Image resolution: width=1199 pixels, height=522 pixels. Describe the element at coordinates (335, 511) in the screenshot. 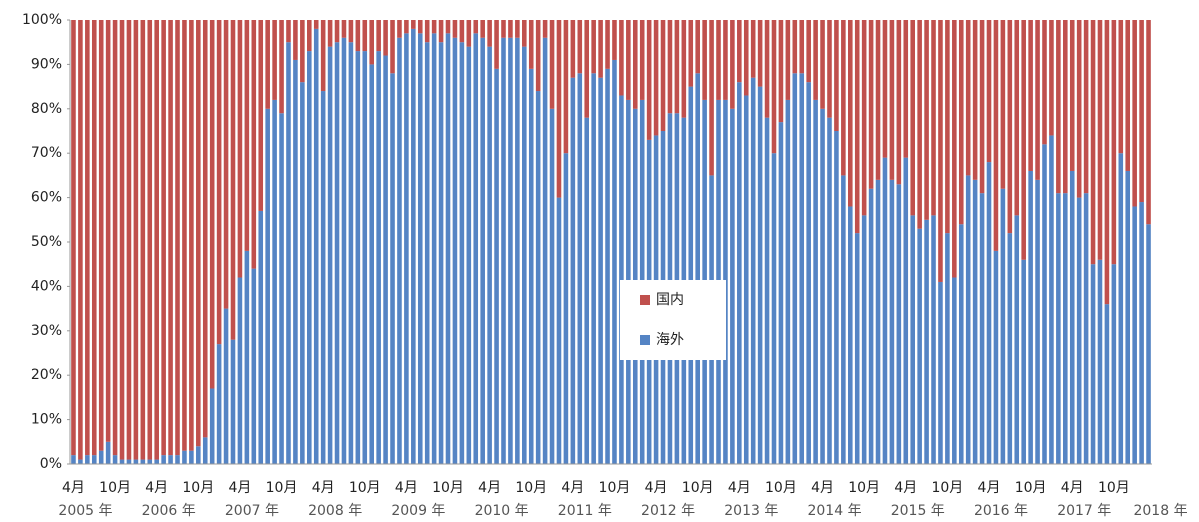

I see `x-year-label: 2008 年` at that location.